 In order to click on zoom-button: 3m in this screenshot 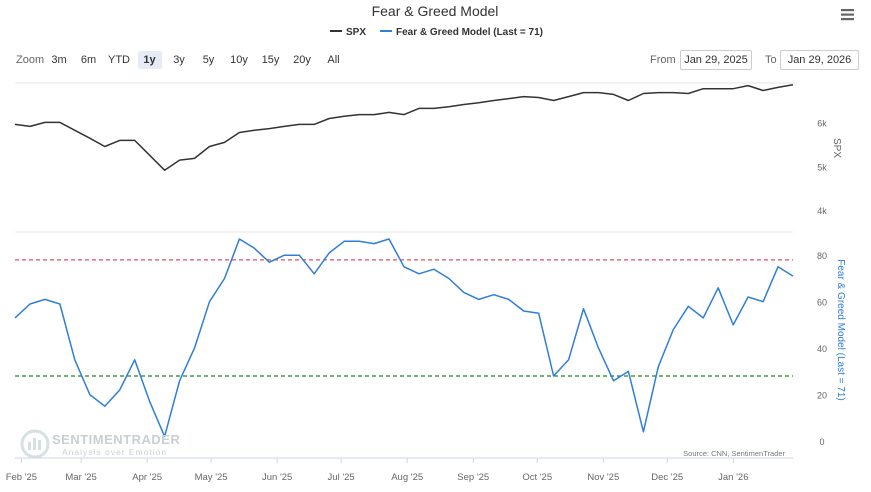, I will do `click(59, 60)`.